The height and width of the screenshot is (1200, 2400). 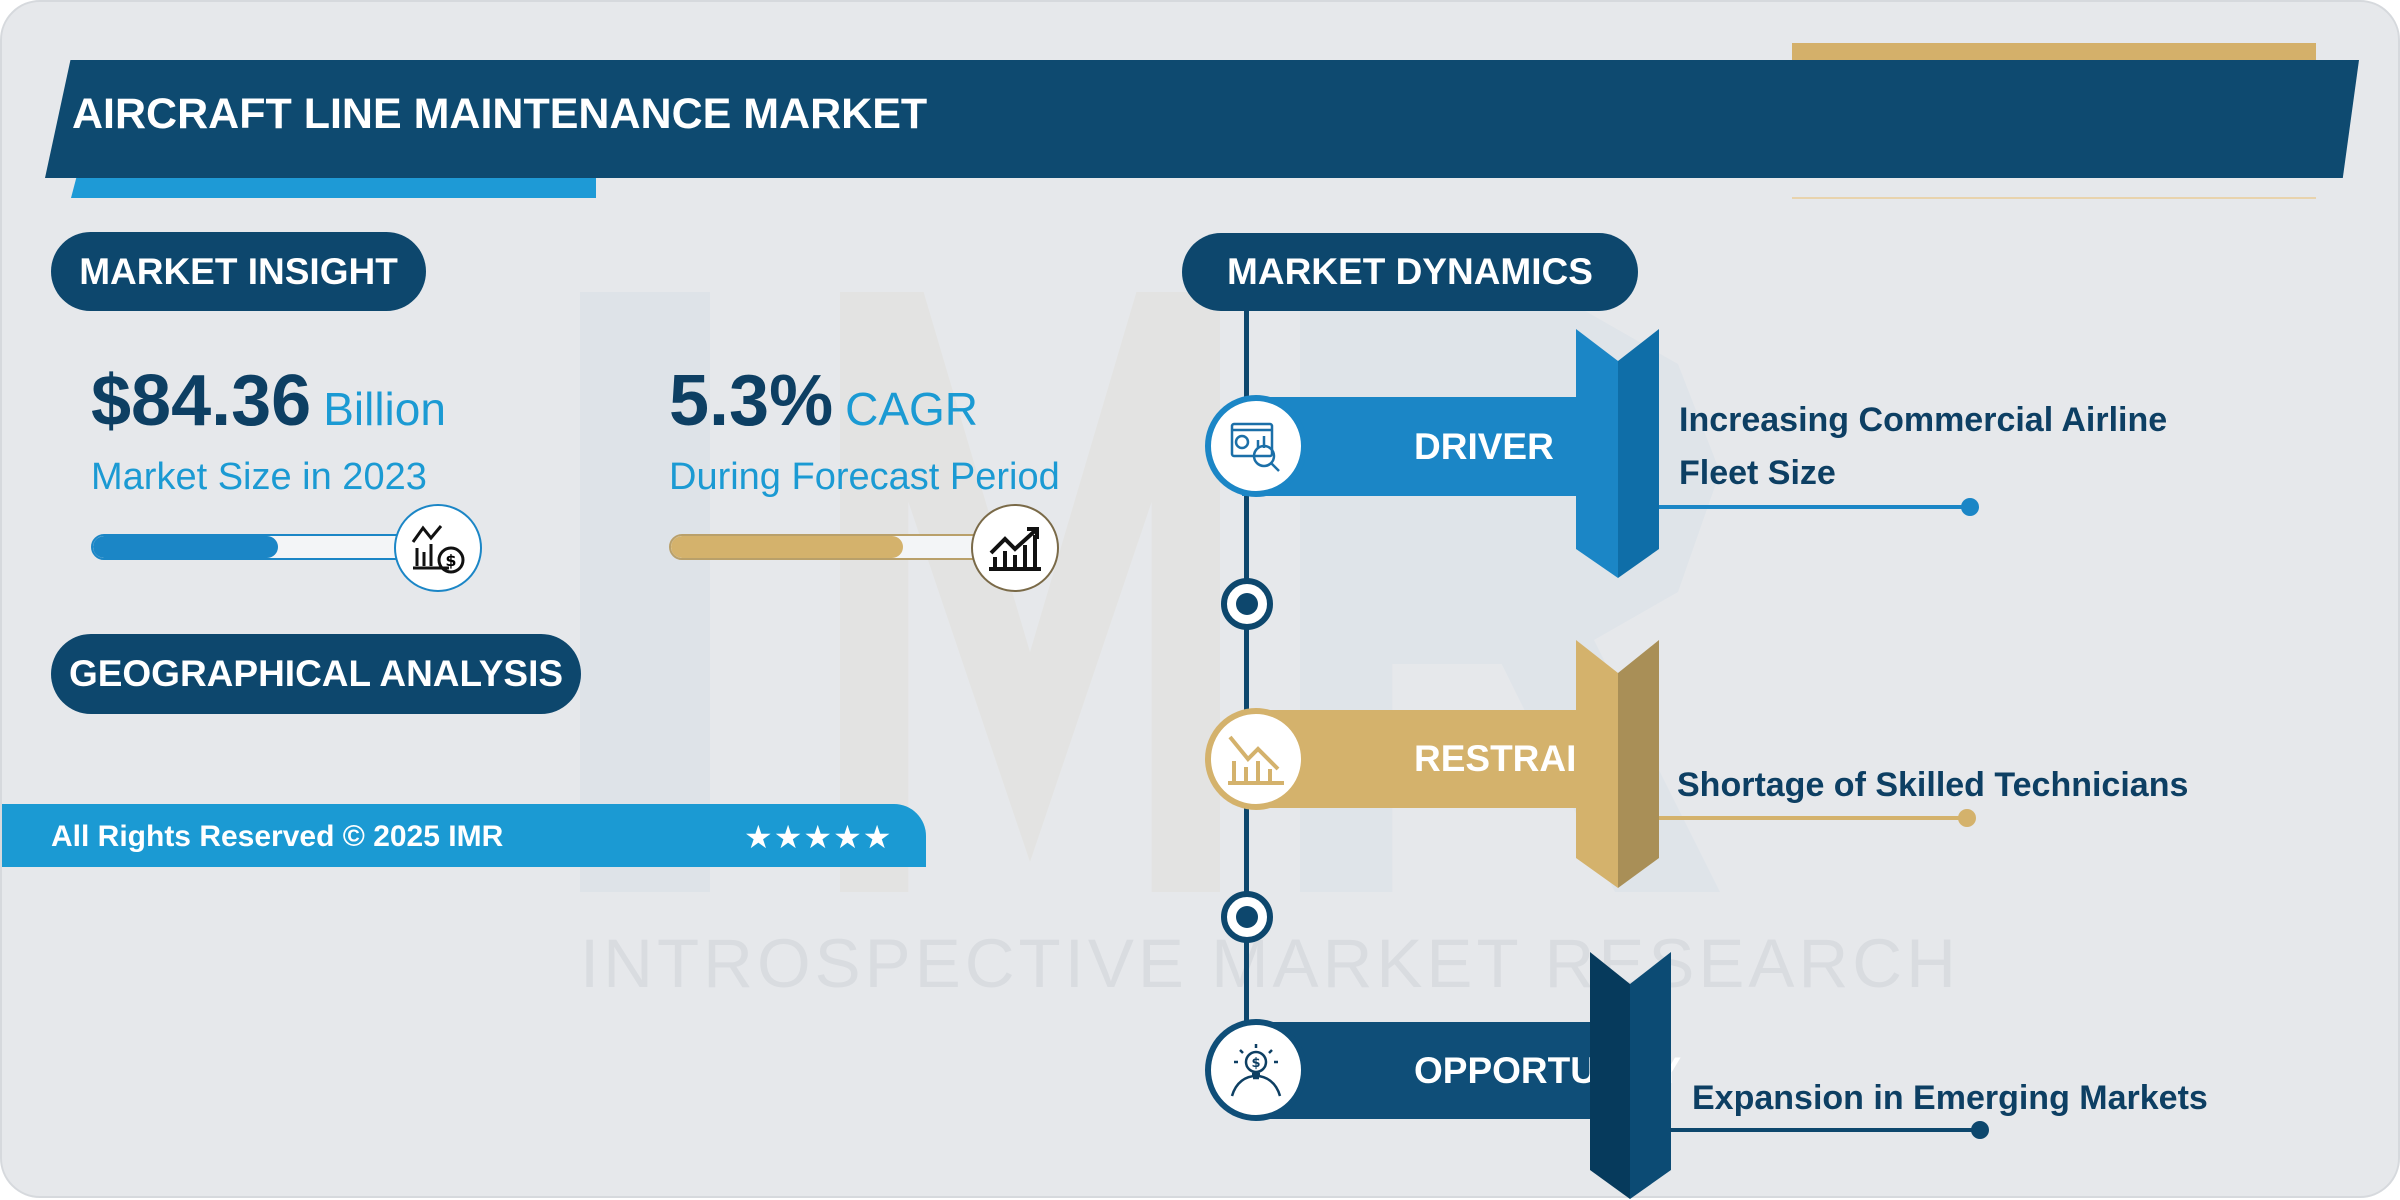 What do you see at coordinates (1617, 764) in the screenshot?
I see `restraint-chevron` at bounding box center [1617, 764].